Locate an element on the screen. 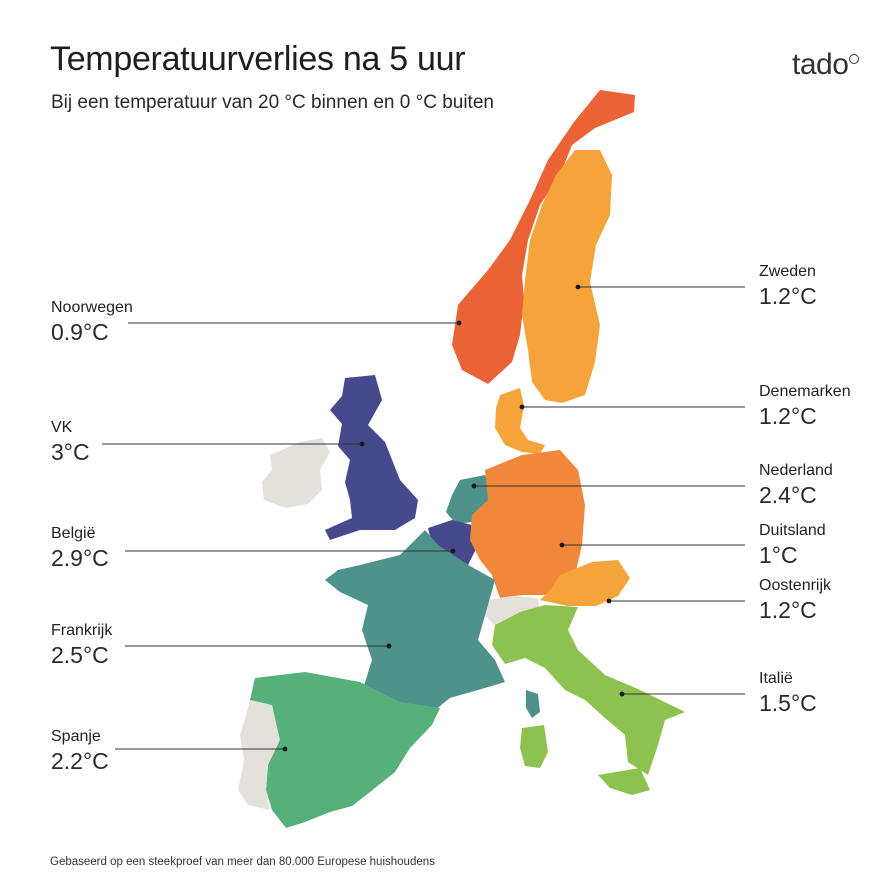  marker-frankrijk is located at coordinates (389, 646).